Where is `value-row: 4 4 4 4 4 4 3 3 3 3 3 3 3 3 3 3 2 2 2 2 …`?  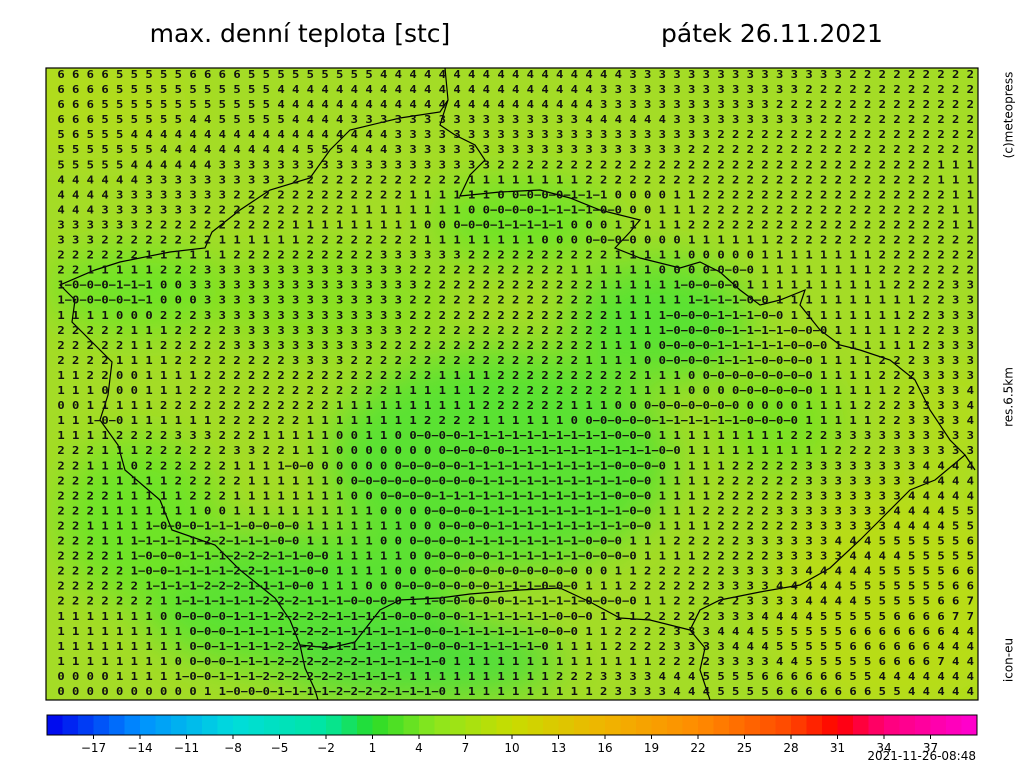
value-row: 4 4 4 4 4 4 3 3 3 3 3 3 3 3 3 3 2 2 2 2 … is located at coordinates (512, 180).